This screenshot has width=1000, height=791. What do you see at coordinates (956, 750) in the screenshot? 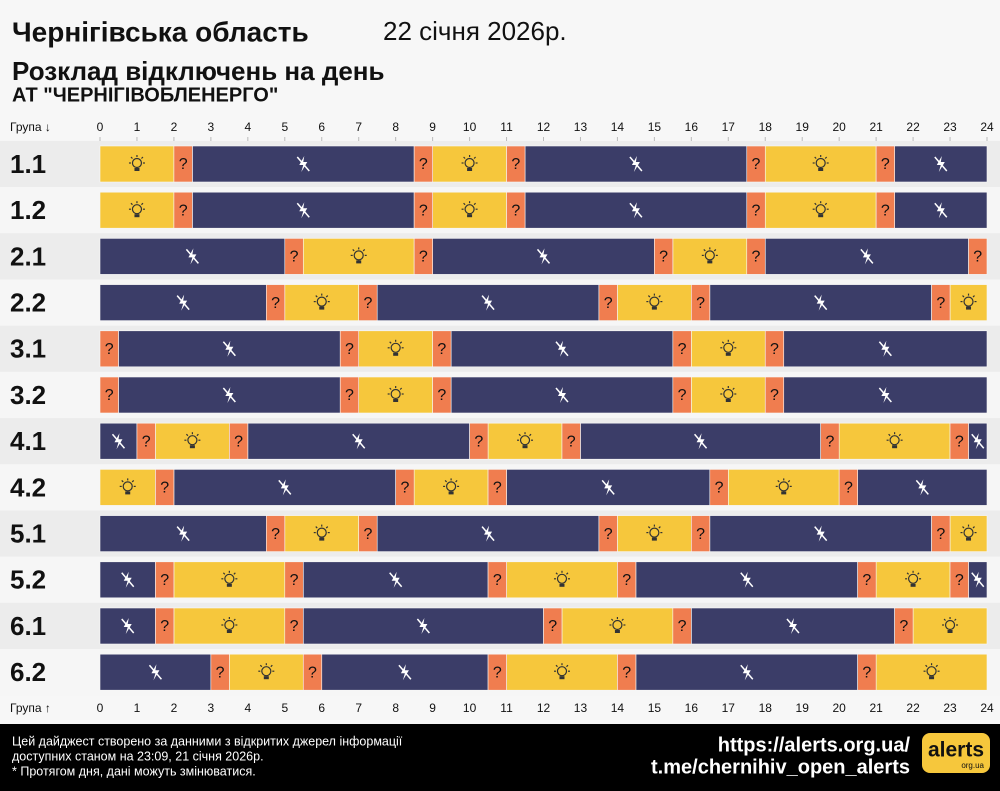
I see `logo-text: alerts` at bounding box center [956, 750].